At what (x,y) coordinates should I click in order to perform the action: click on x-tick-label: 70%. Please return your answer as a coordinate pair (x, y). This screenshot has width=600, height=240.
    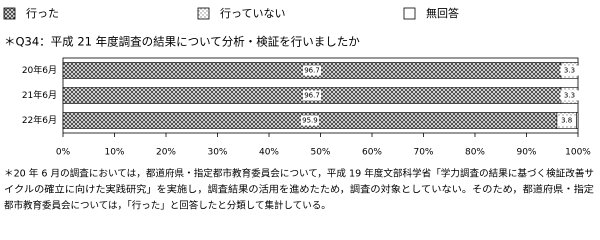
    Looking at the image, I should click on (423, 153).